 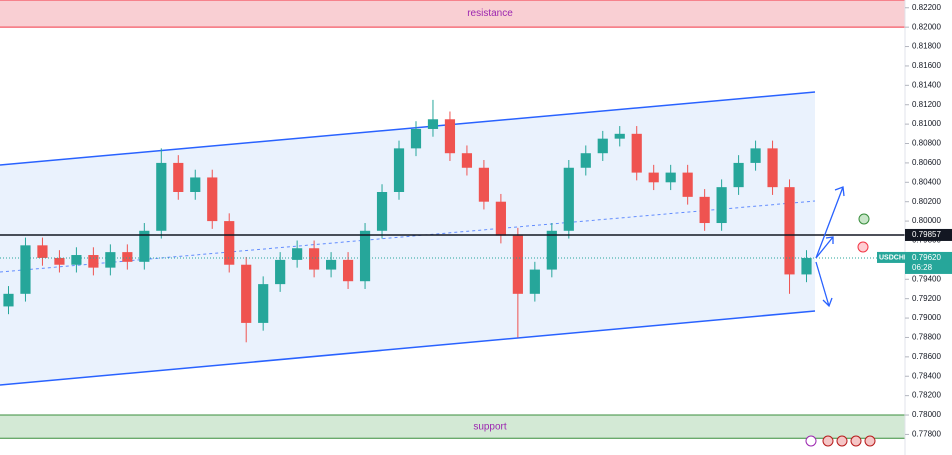 I want to click on arrow-down, so click(x=824, y=284).